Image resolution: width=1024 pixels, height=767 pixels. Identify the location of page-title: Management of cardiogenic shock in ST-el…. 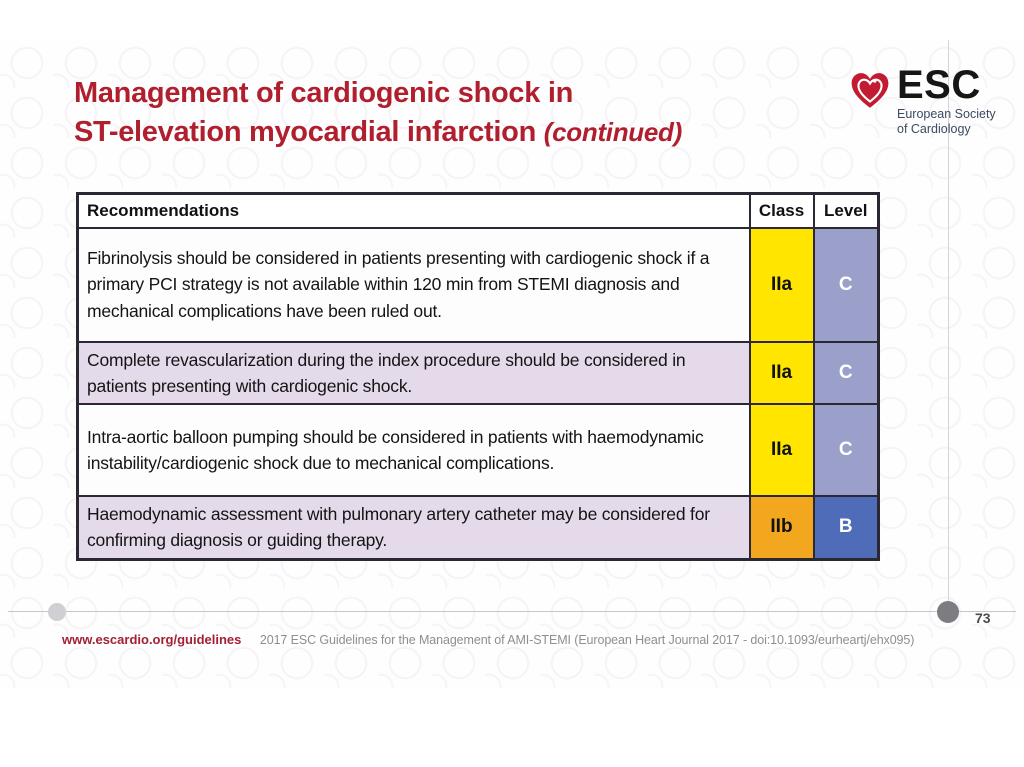
(464, 113).